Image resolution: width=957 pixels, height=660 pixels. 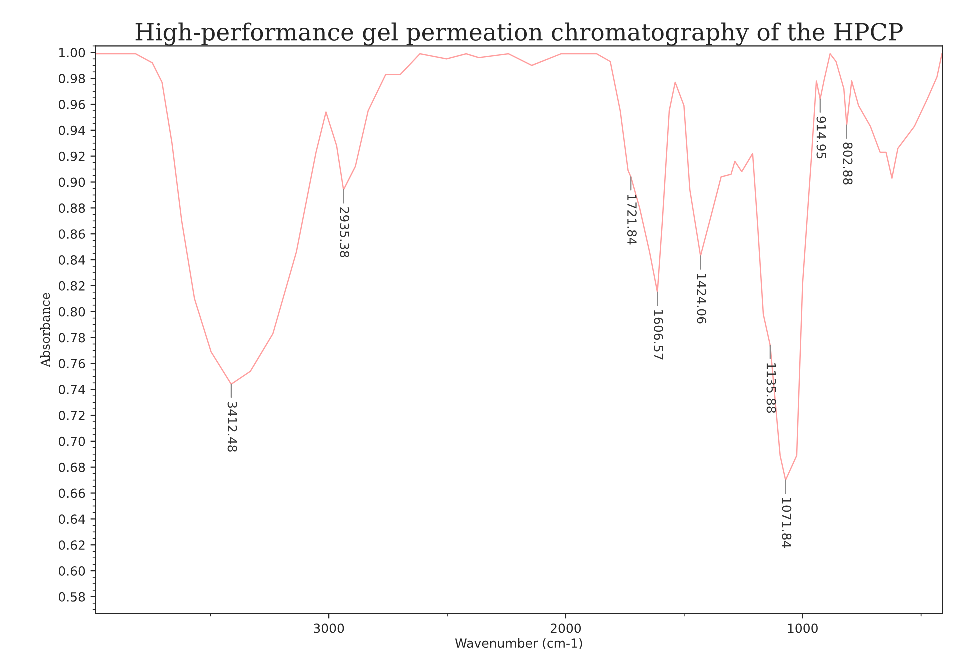 What do you see at coordinates (821, 137) in the screenshot?
I see `annotation: 914.95` at bounding box center [821, 137].